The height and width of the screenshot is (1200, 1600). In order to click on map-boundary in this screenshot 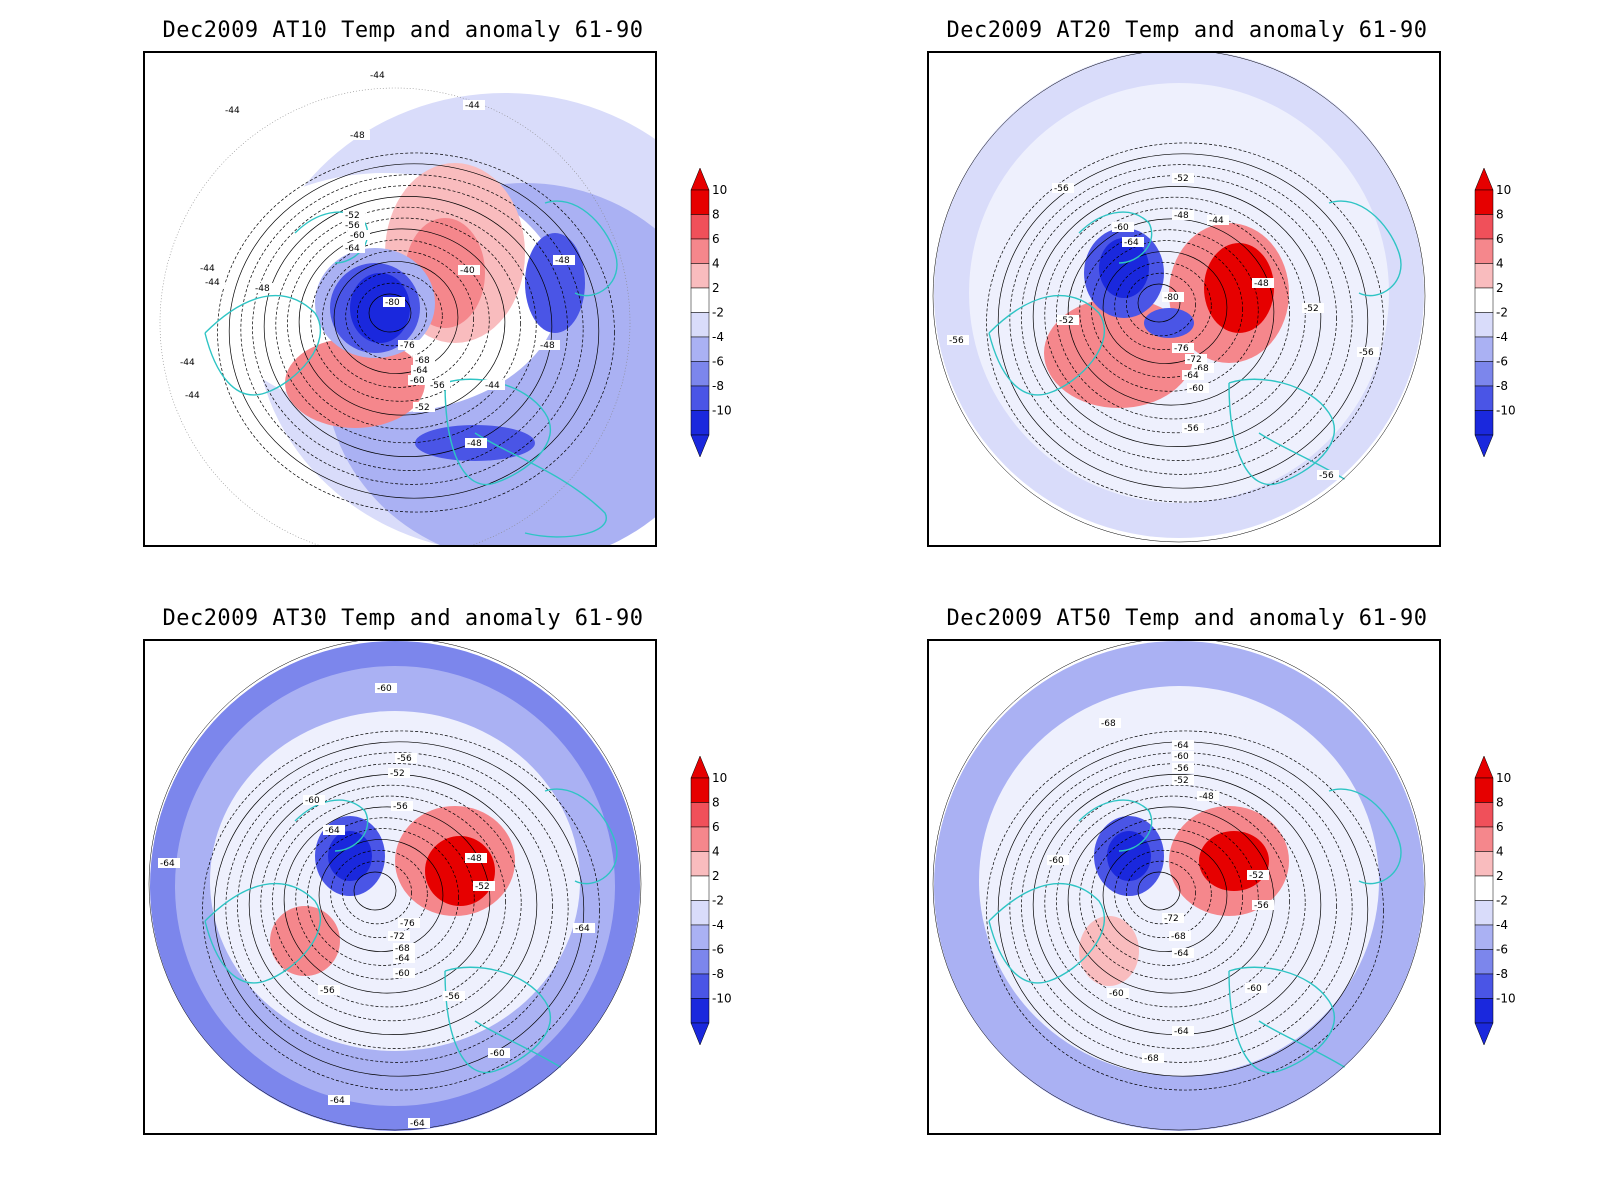, I will do `click(395, 886)`.